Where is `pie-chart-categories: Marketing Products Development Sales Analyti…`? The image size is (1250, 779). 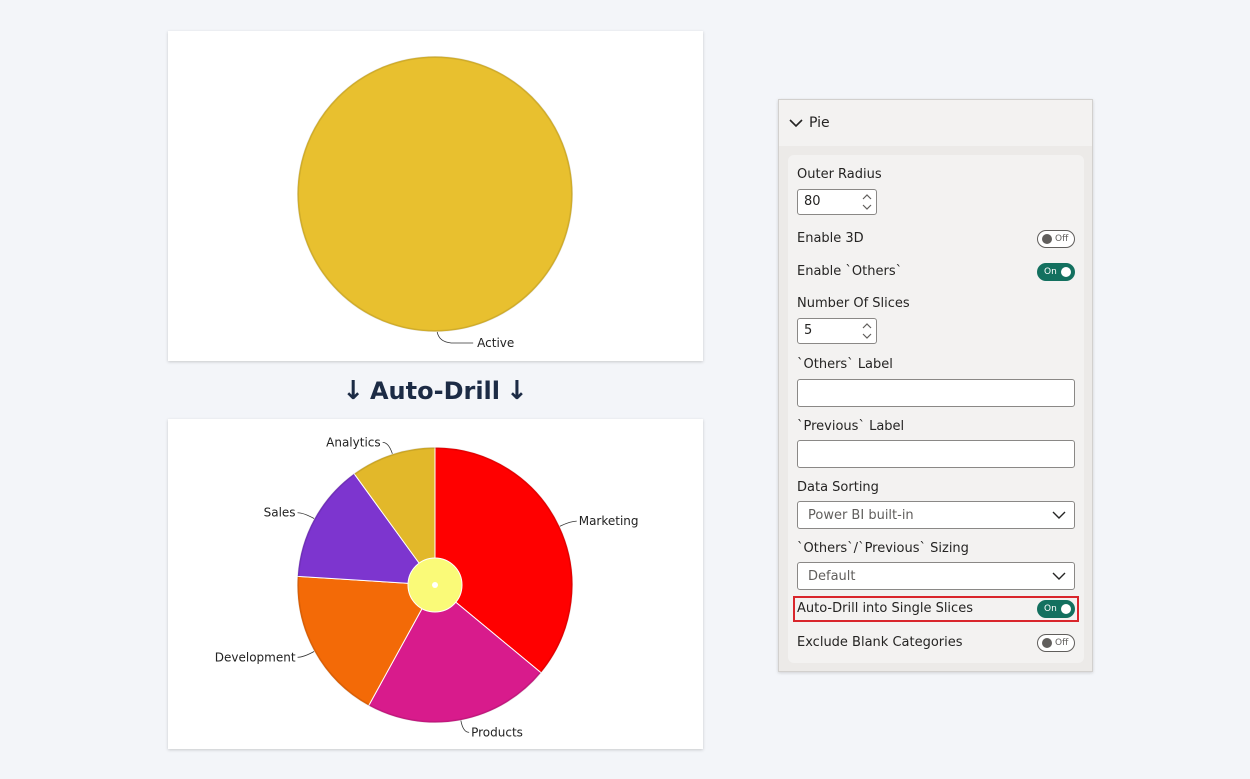
pie-chart-categories: Marketing Products Development Sales Analyti… is located at coordinates (427, 587).